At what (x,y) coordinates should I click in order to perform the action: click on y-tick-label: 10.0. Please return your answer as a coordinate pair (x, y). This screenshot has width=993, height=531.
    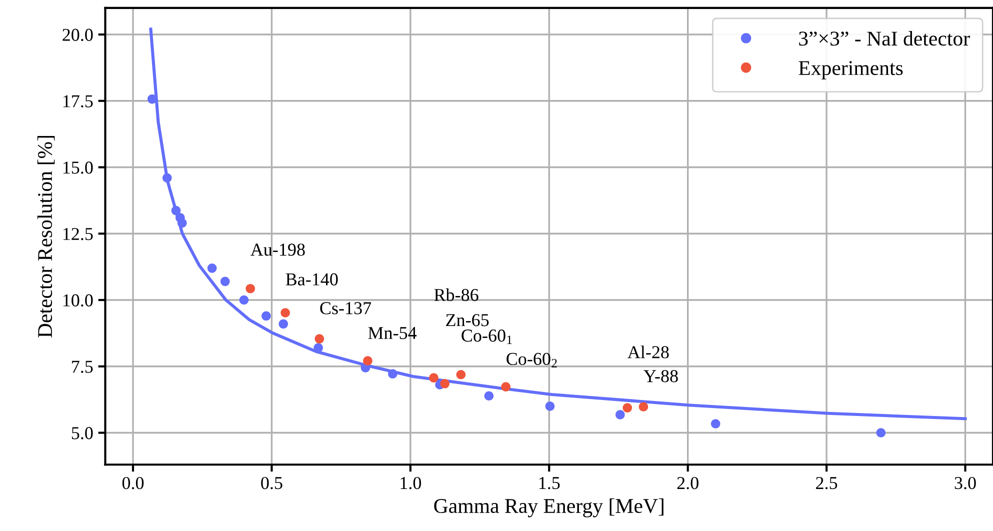
    Looking at the image, I should click on (78, 300).